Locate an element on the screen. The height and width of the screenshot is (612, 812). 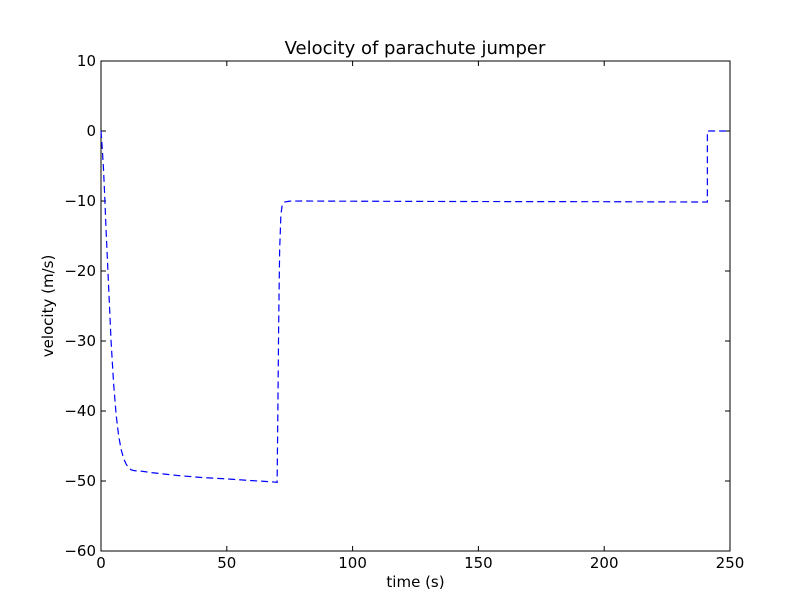
y-tick-label: −50 is located at coordinates (80, 481).